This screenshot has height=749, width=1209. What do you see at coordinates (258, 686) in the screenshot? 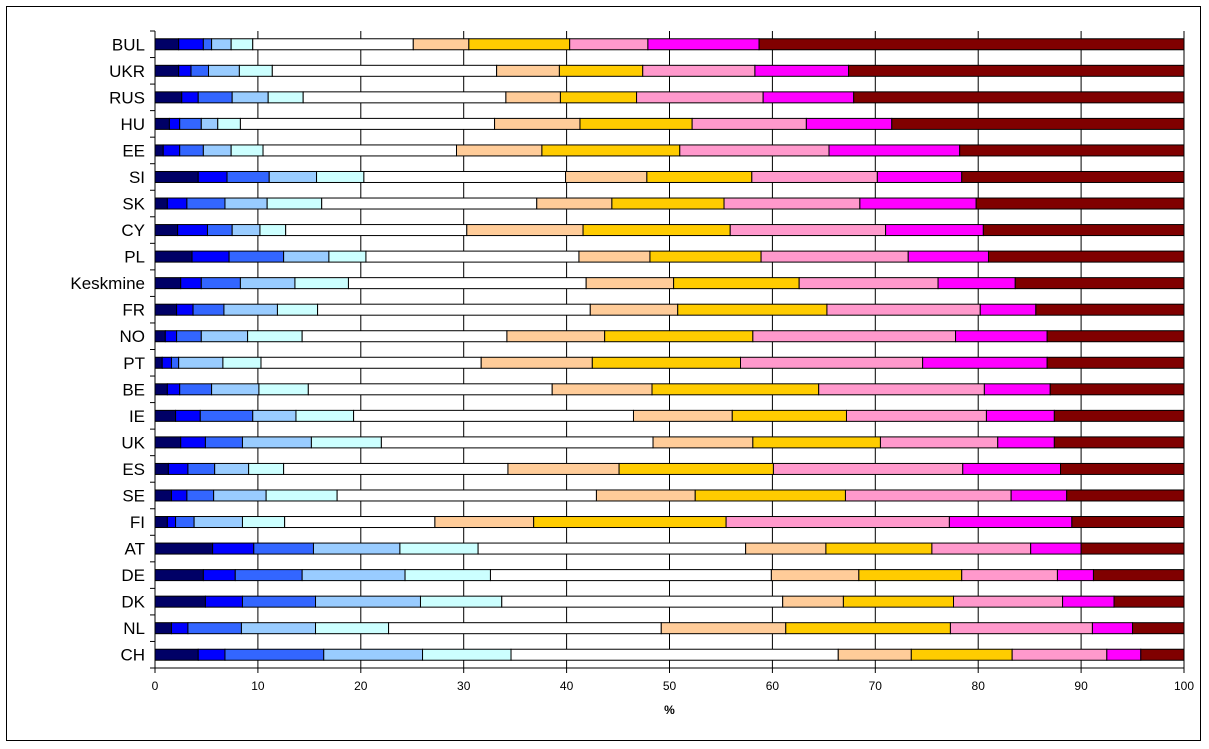
I see `x-tick-label: 10` at bounding box center [258, 686].